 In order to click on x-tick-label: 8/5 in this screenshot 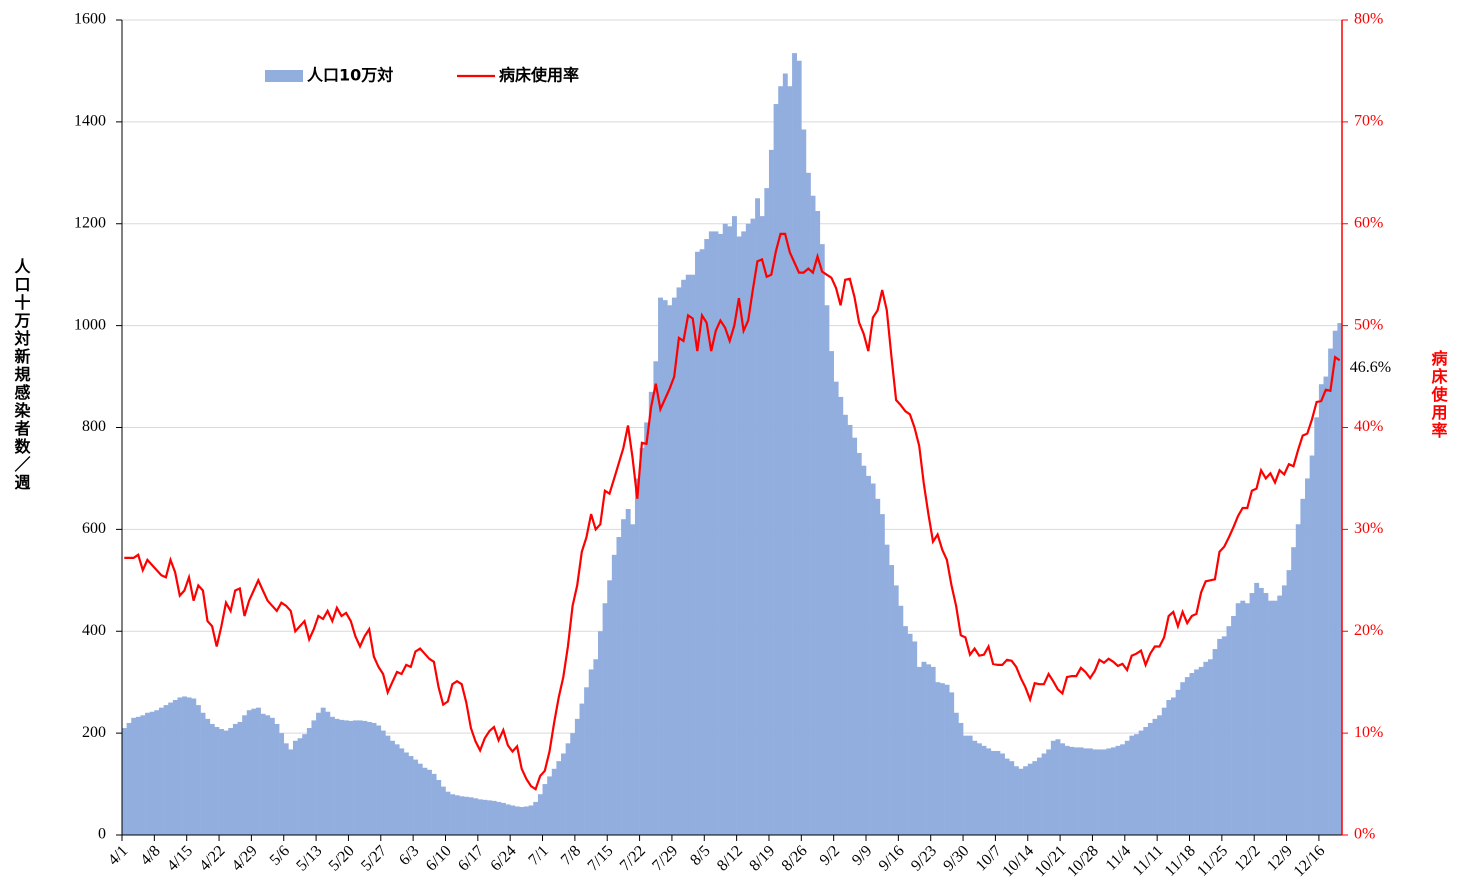, I will do `click(700, 855)`.